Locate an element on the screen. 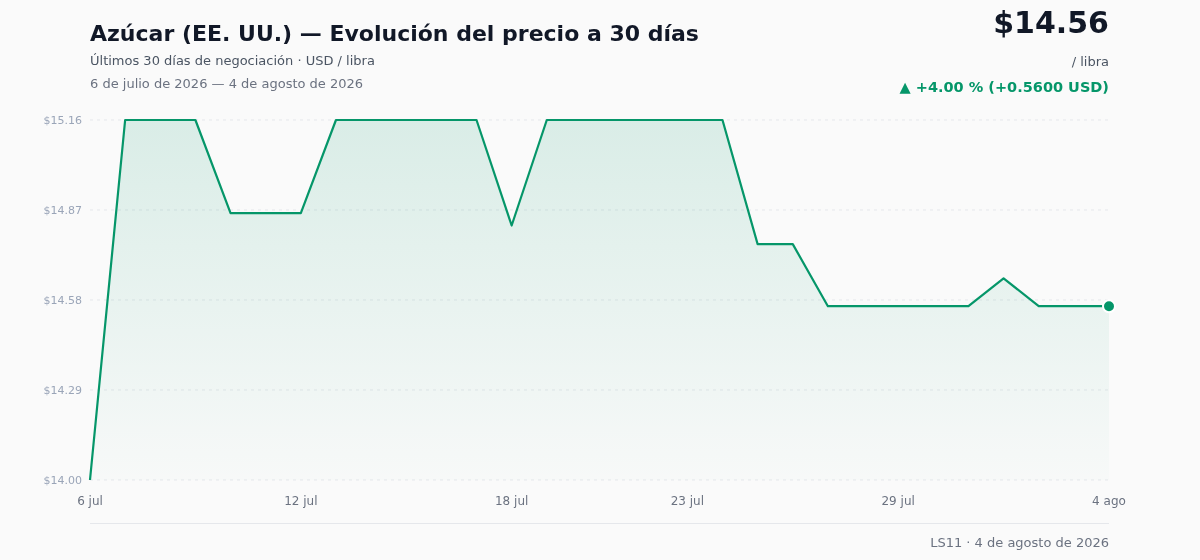  x-tick-label: 18 jul is located at coordinates (511, 500).